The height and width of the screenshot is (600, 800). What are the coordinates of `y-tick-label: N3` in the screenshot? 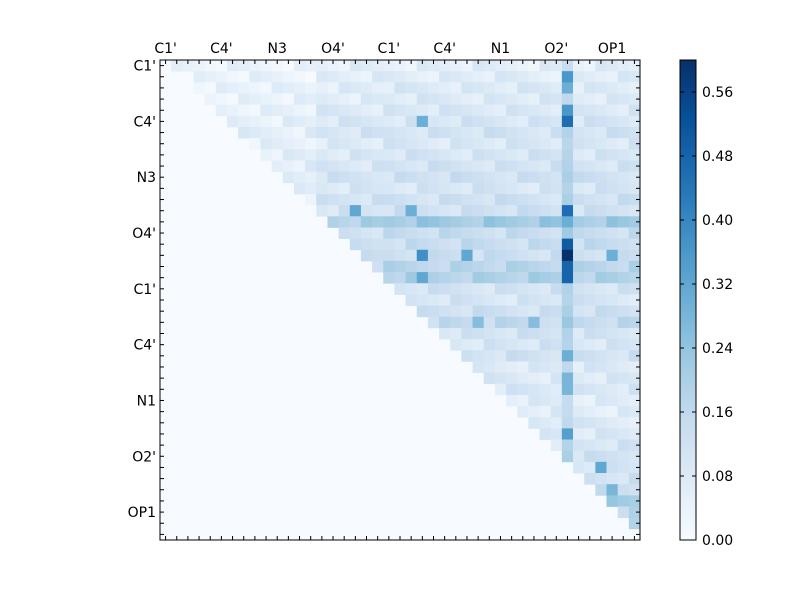 It's located at (146, 178).